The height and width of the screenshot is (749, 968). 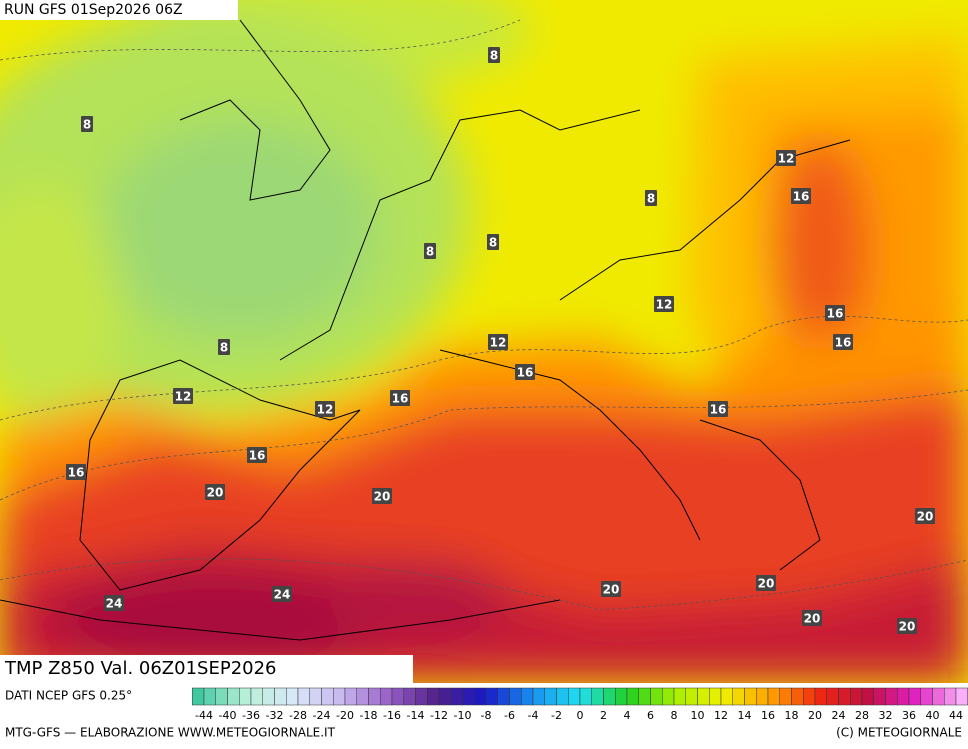 What do you see at coordinates (674, 715) in the screenshot?
I see `scale-label: 8` at bounding box center [674, 715].